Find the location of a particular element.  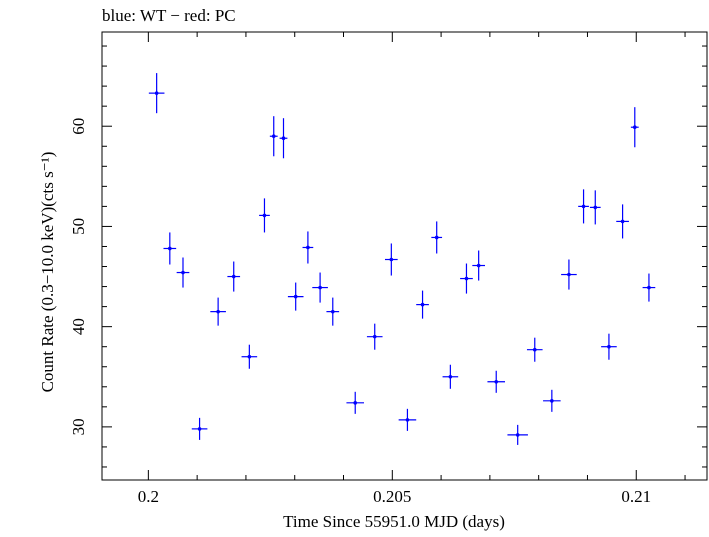

y-tick-label: 30 is located at coordinates (78, 426).